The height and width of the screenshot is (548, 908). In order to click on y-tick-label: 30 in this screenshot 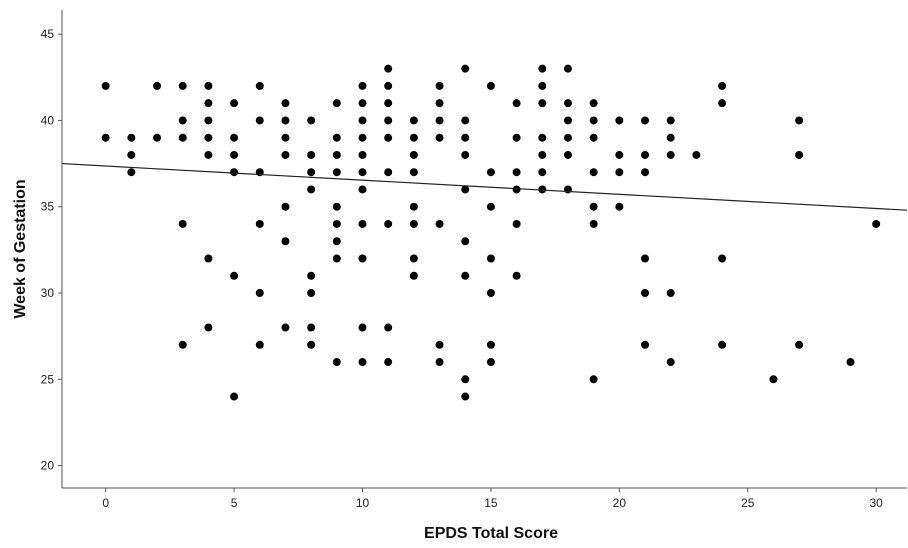, I will do `click(48, 293)`.